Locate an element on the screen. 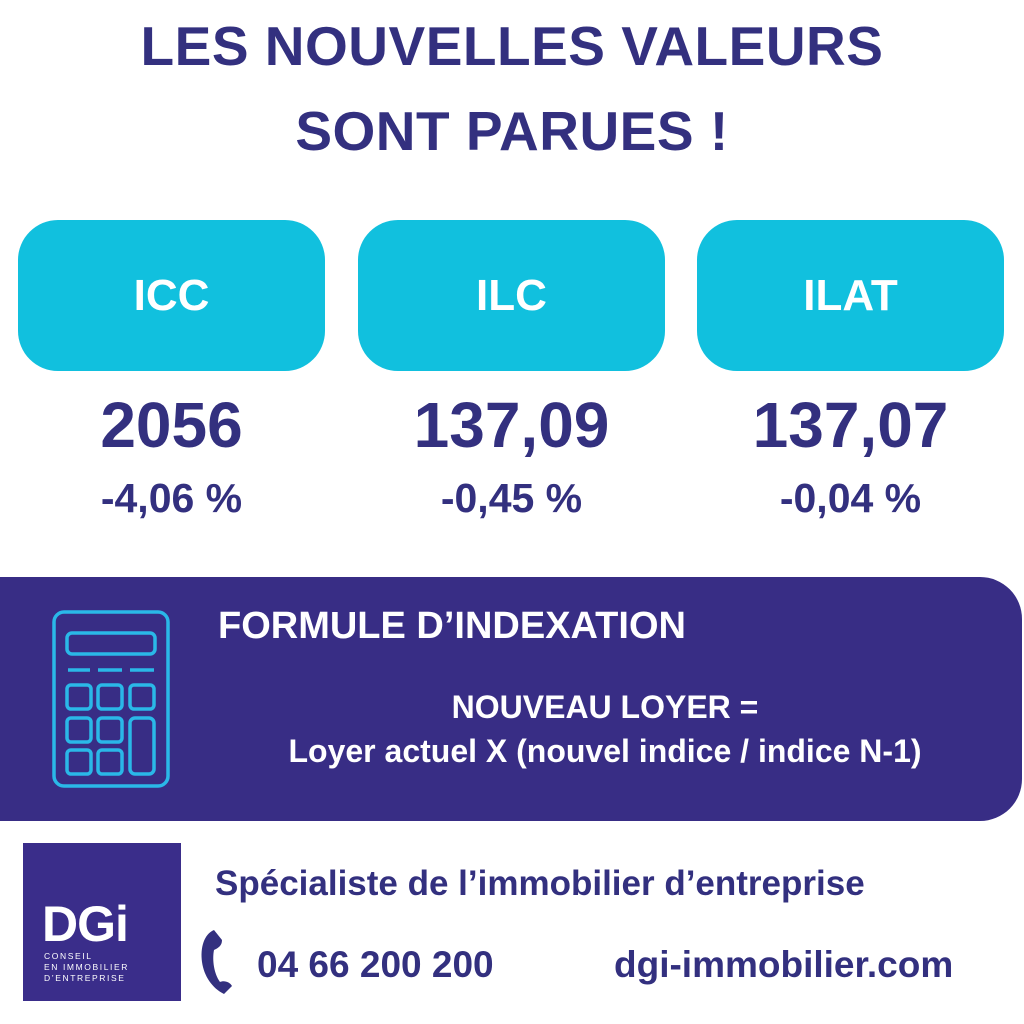 This screenshot has width=1024, height=1024. index-change: -0,04 % is located at coordinates (850, 498).